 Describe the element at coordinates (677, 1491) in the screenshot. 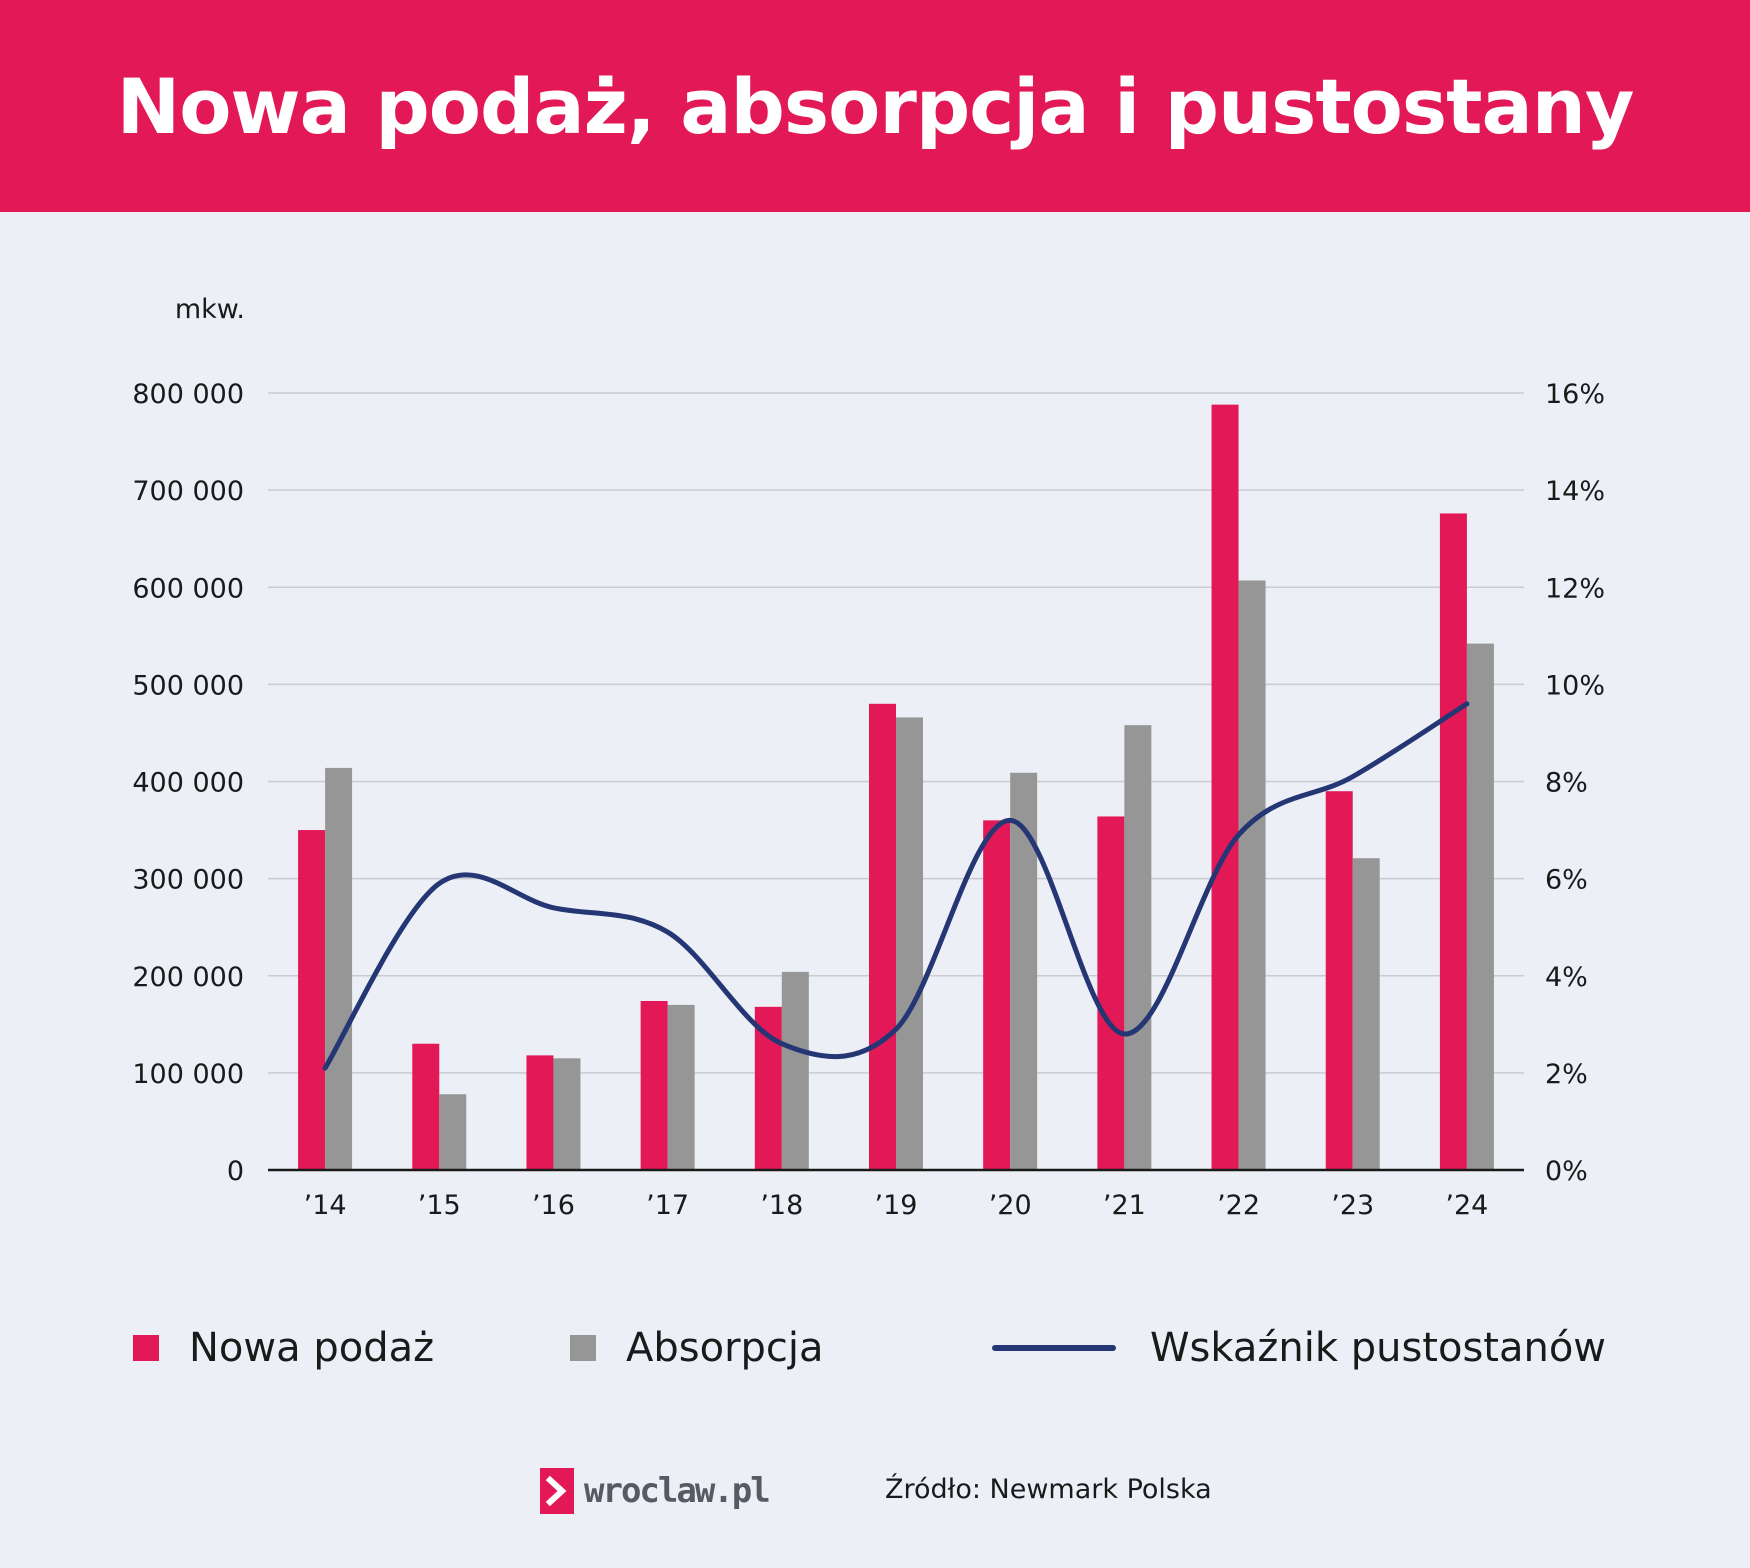

I see `logo-text: wroclaw.pl` at that location.